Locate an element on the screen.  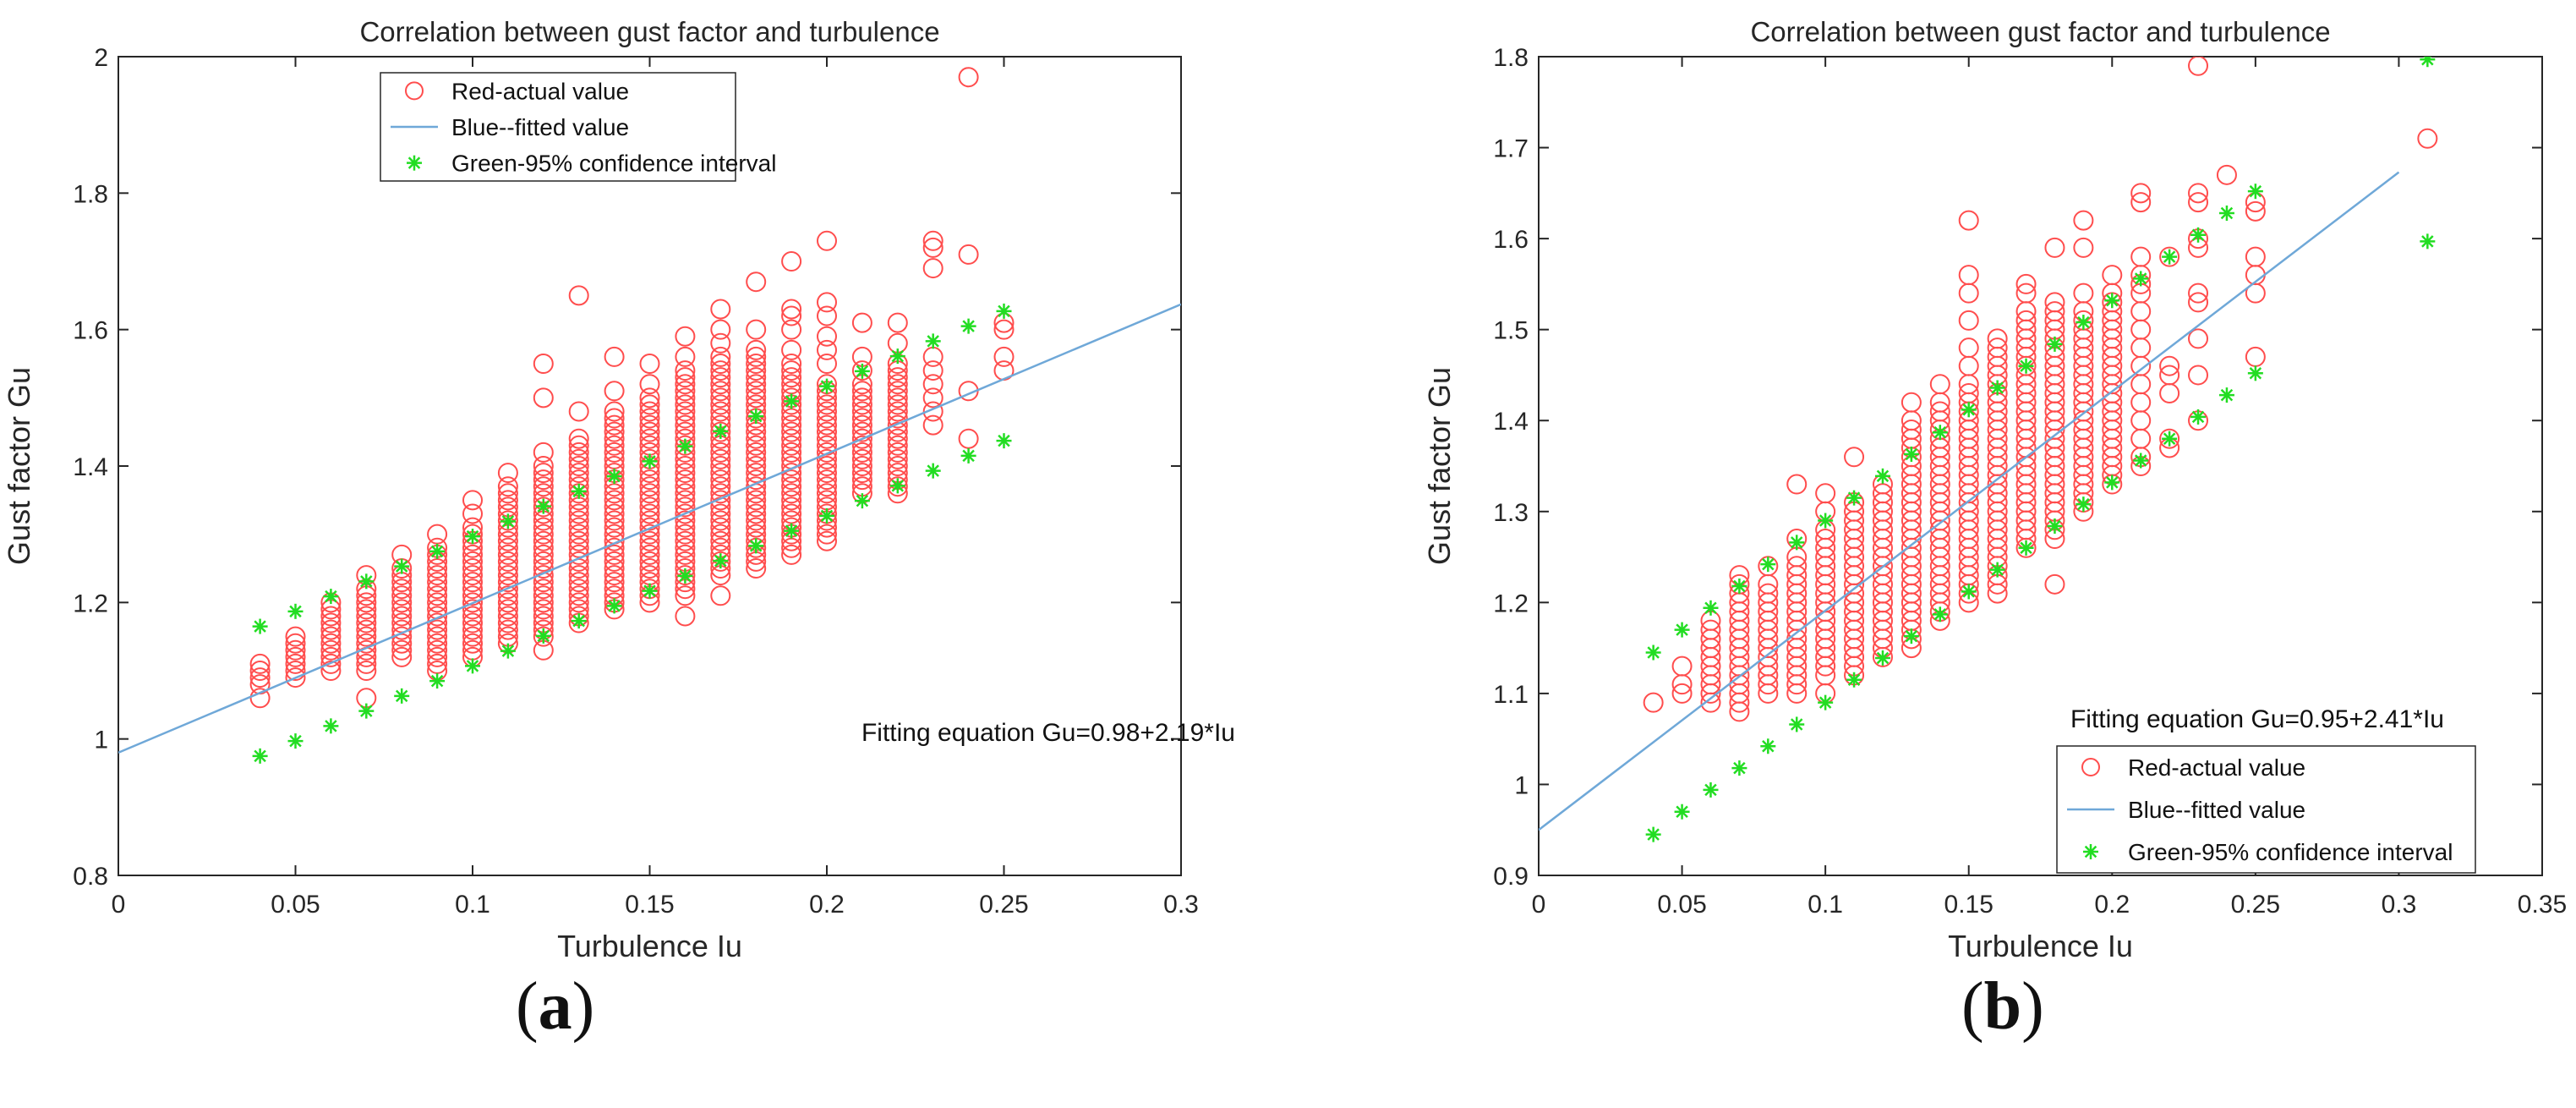
y-tick-label: 1.4 is located at coordinates (1511, 422).